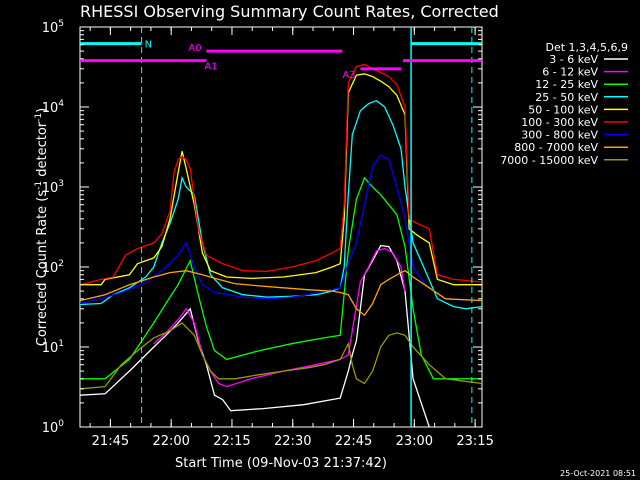 The image size is (640, 480). Describe the element at coordinates (42, 151) in the screenshot. I see `y-axis-label-mid: detector` at that location.